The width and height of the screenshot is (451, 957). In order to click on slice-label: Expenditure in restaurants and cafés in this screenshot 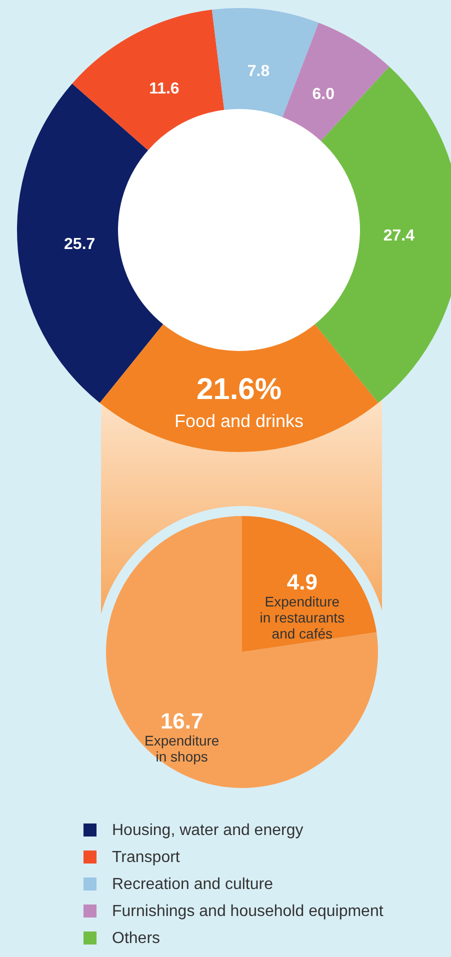, I will do `click(302, 617)`.